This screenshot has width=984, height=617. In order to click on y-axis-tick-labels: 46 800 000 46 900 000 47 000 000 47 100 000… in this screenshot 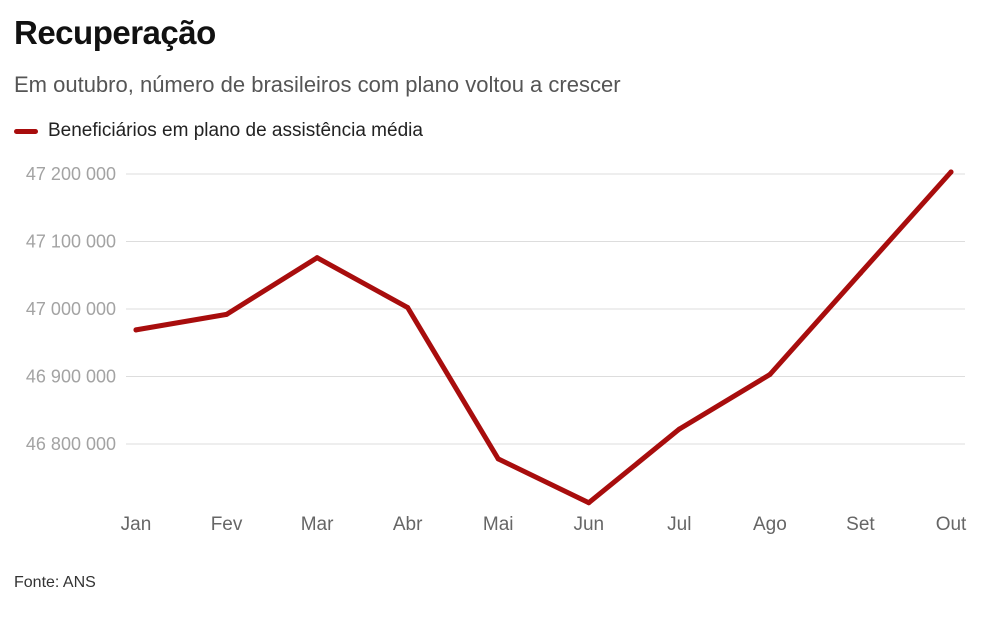, I will do `click(71, 309)`.